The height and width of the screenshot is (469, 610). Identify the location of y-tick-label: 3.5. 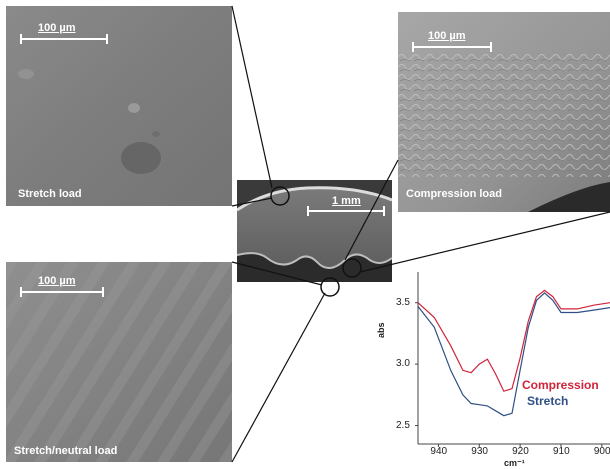
(403, 302).